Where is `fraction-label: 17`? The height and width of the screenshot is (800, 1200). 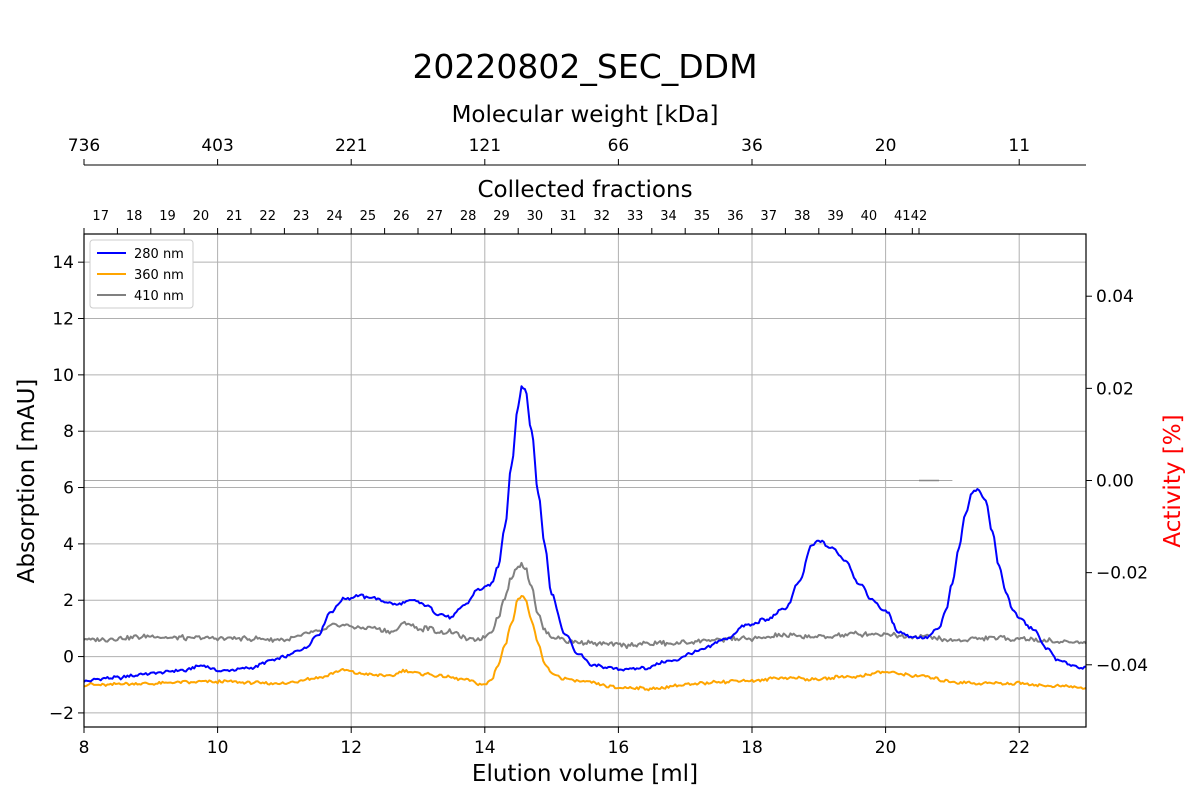
fraction-label: 17 is located at coordinates (100, 216).